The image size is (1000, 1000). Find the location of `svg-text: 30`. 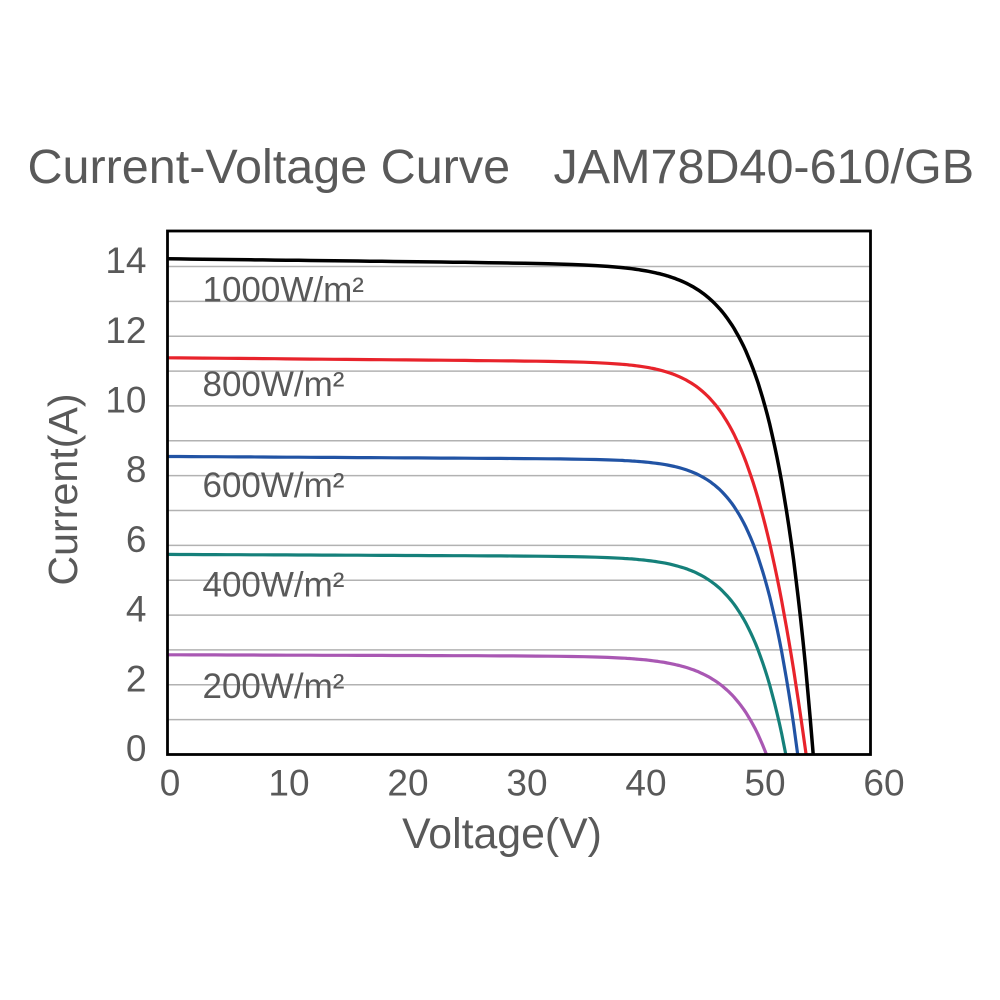

svg-text: 30 is located at coordinates (526, 783).